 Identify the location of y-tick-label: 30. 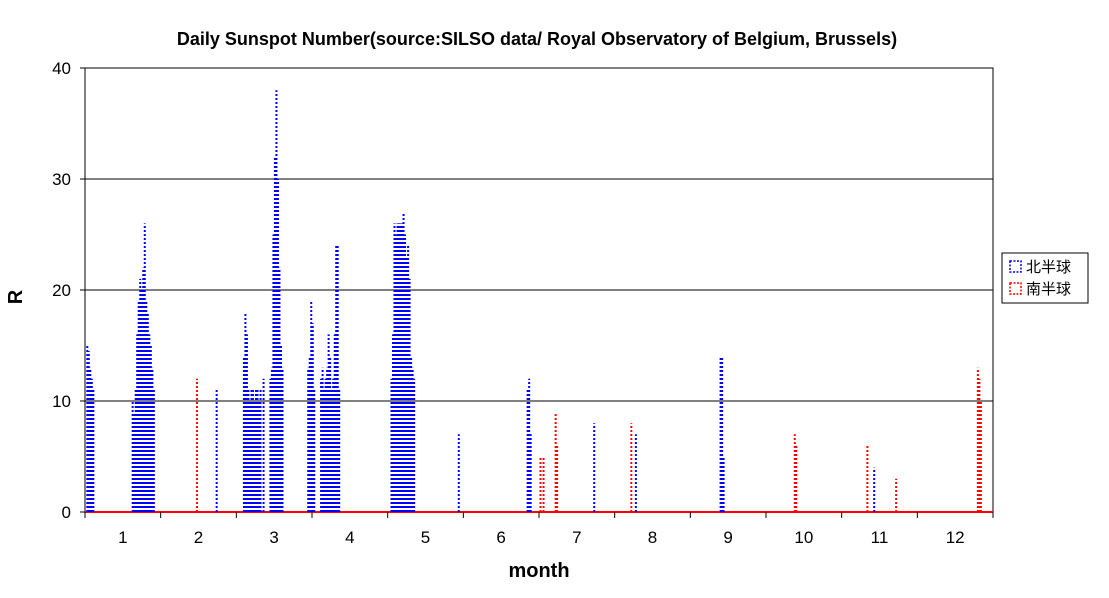
(61, 179).